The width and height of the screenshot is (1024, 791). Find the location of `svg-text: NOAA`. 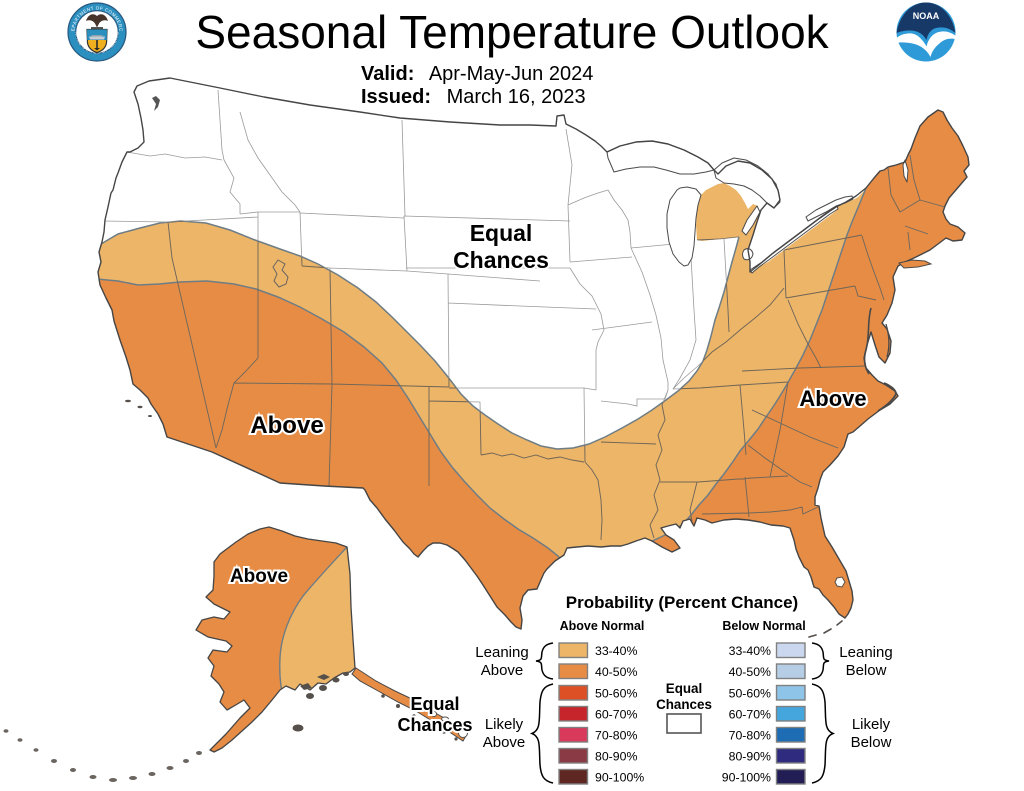

svg-text: NOAA is located at coordinates (926, 16).